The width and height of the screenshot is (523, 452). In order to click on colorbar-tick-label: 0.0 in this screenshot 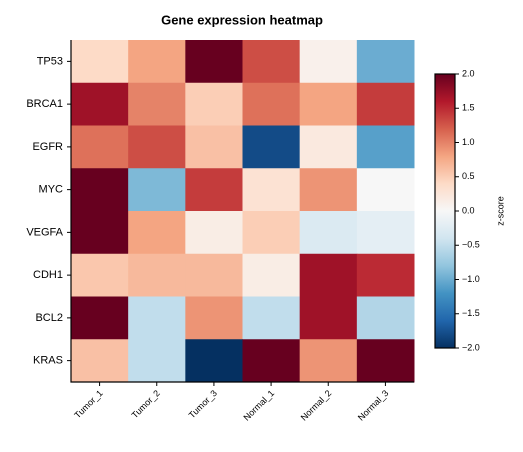, I will do `click(468, 210)`.